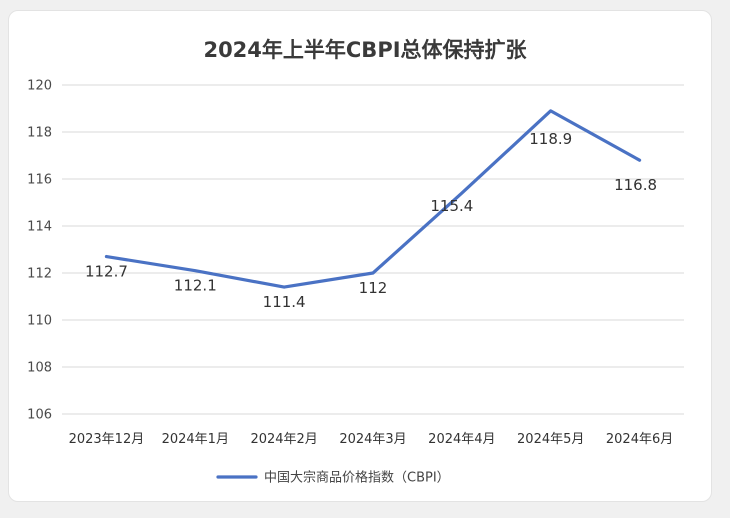 This screenshot has width=730, height=518. What do you see at coordinates (461, 439) in the screenshot?
I see `x-tick-label: 2024年4月` at bounding box center [461, 439].